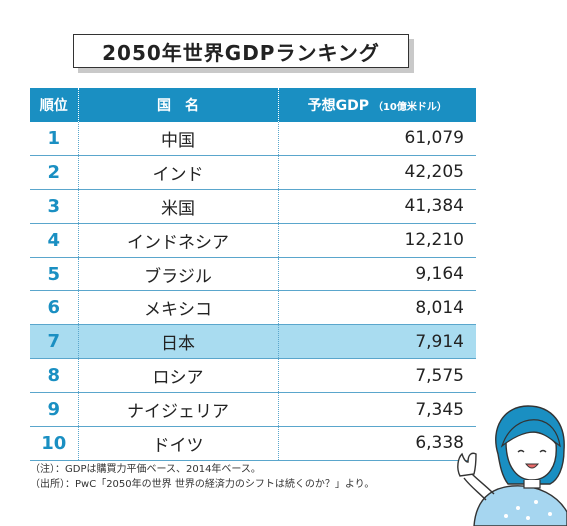 This screenshot has width=567, height=526. What do you see at coordinates (377, 240) in the screenshot?
I see `gdp-cell: 12,210` at bounding box center [377, 240].